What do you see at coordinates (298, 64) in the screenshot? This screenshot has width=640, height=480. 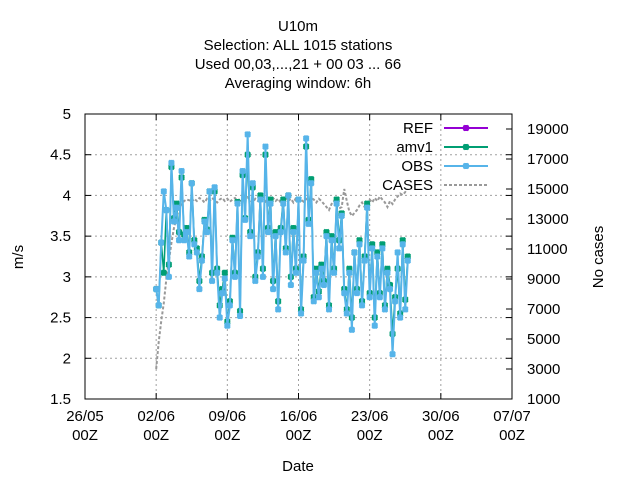 I see `title-line: Used 00,03,...,21 + 00 03 ... 66` at bounding box center [298, 64].